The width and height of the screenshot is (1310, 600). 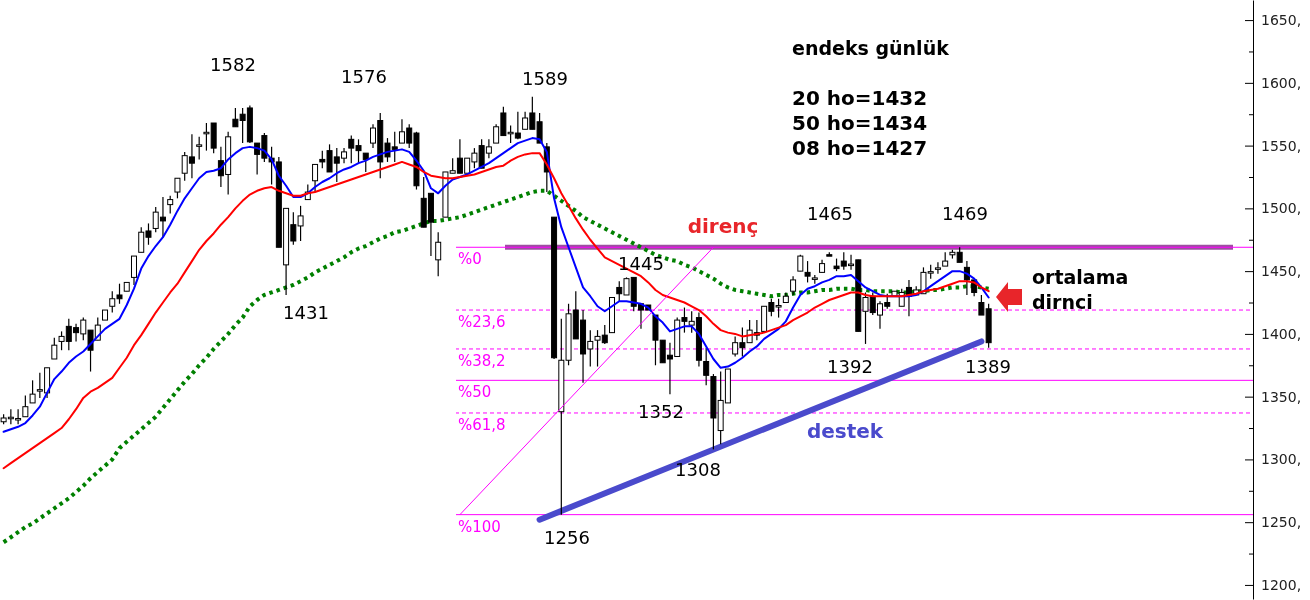 What do you see at coordinates (641, 263) in the screenshot?
I see `annotation: 1445` at bounding box center [641, 263].